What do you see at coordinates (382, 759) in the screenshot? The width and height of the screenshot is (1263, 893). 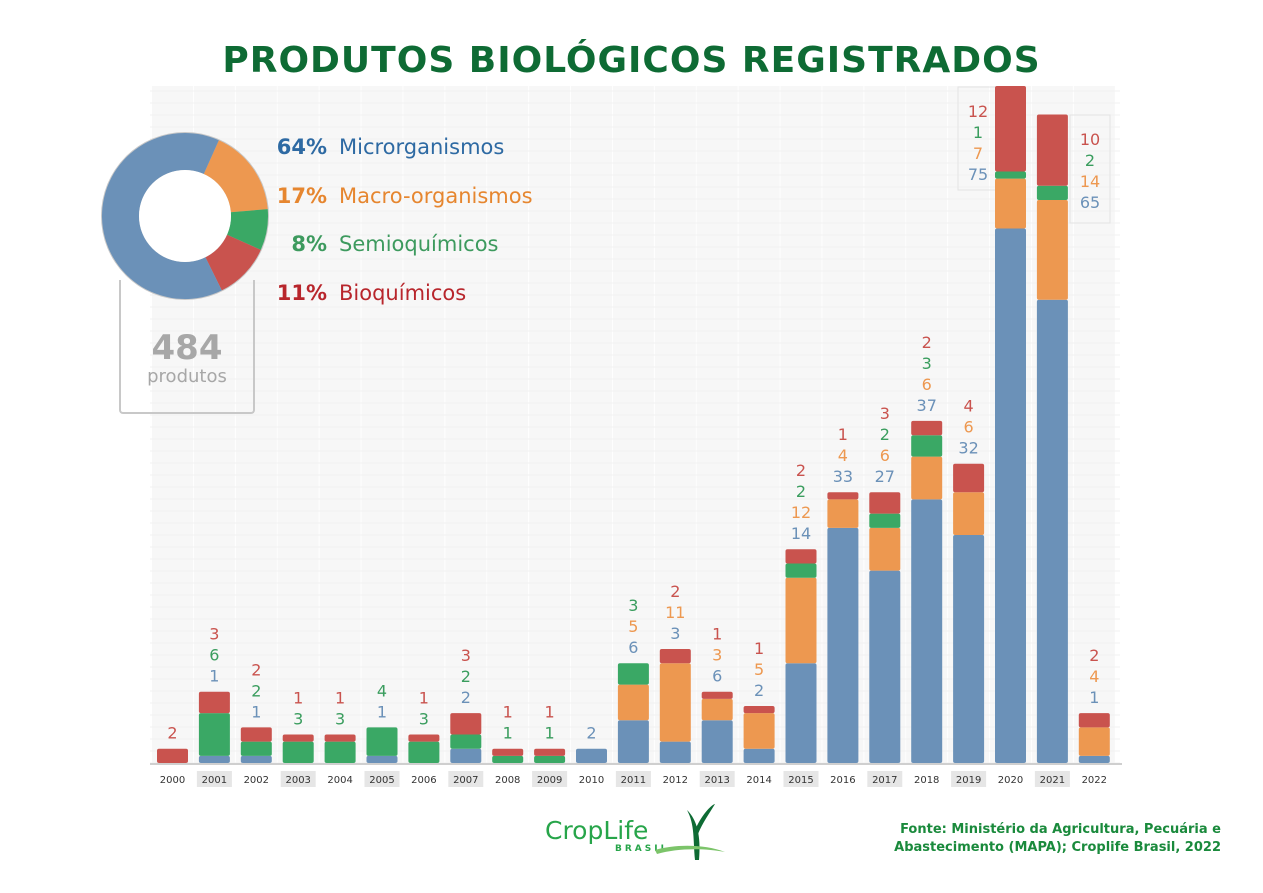 I see `bar-segment-2005-microrganismos` at bounding box center [382, 759].